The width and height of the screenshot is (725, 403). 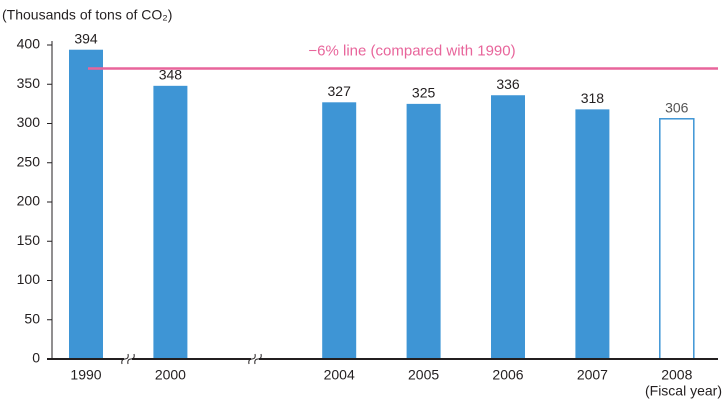 I want to click on y-axis-label: (Thousands of tons of CO₂), so click(x=87, y=15).